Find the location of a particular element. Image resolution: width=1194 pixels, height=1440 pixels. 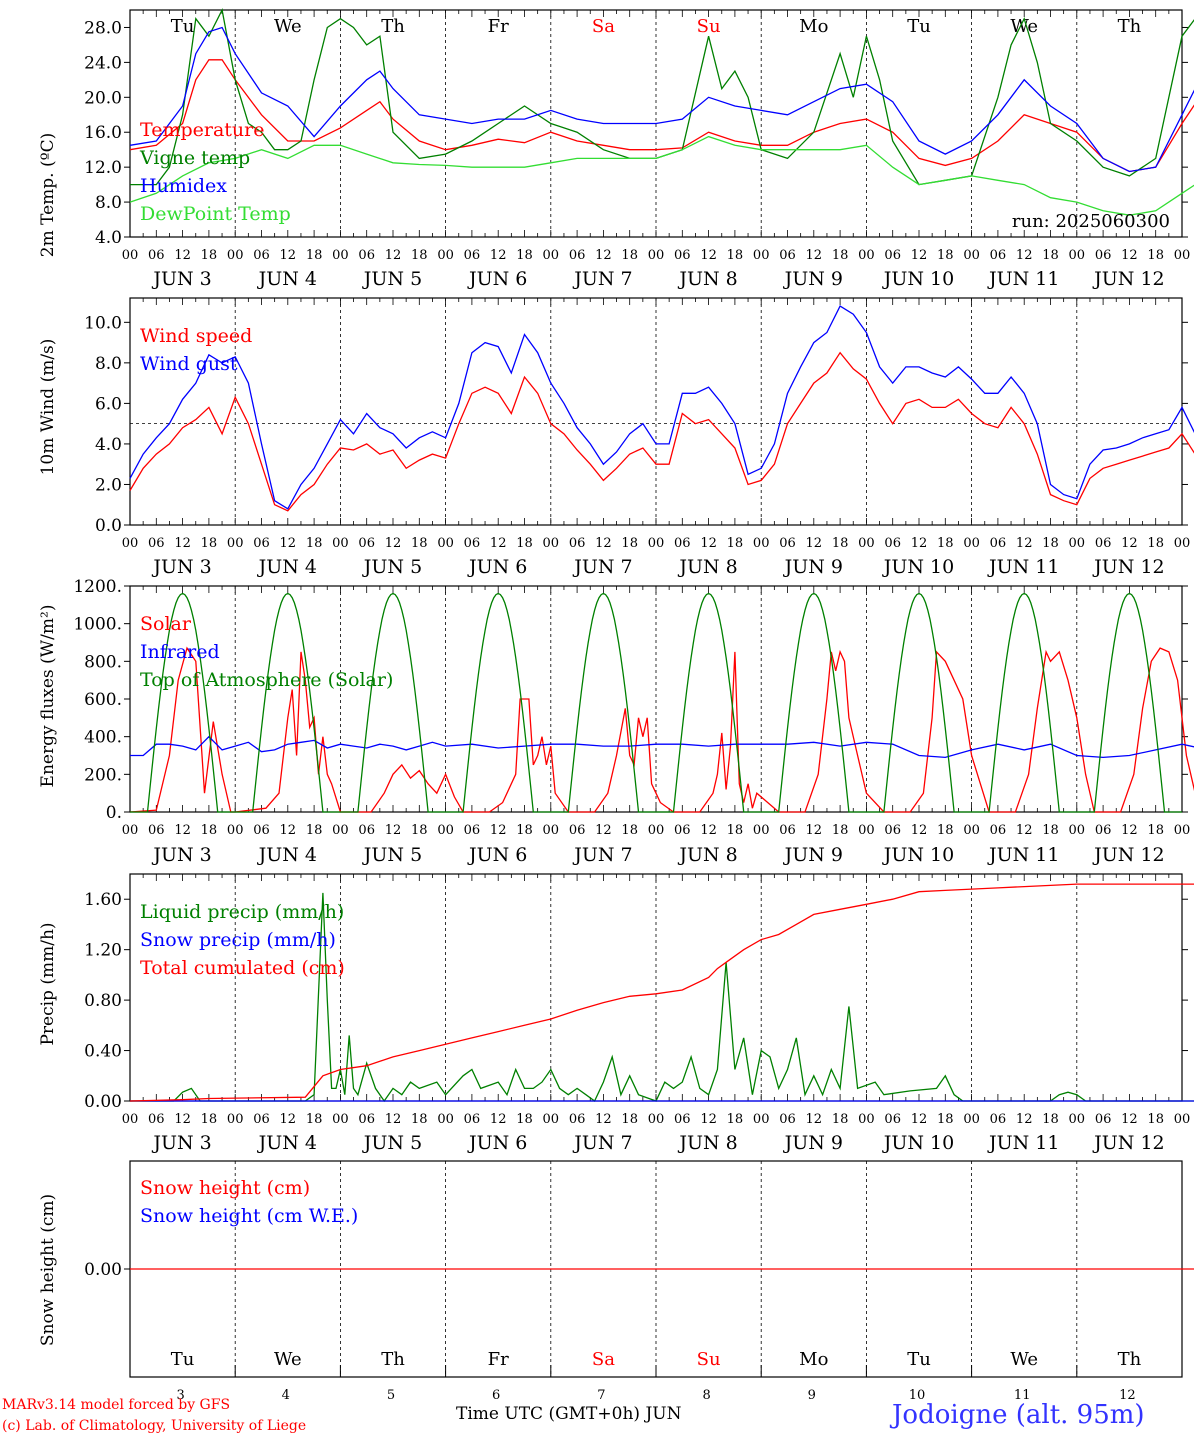

date-label: JUN 8 is located at coordinates (707, 567).